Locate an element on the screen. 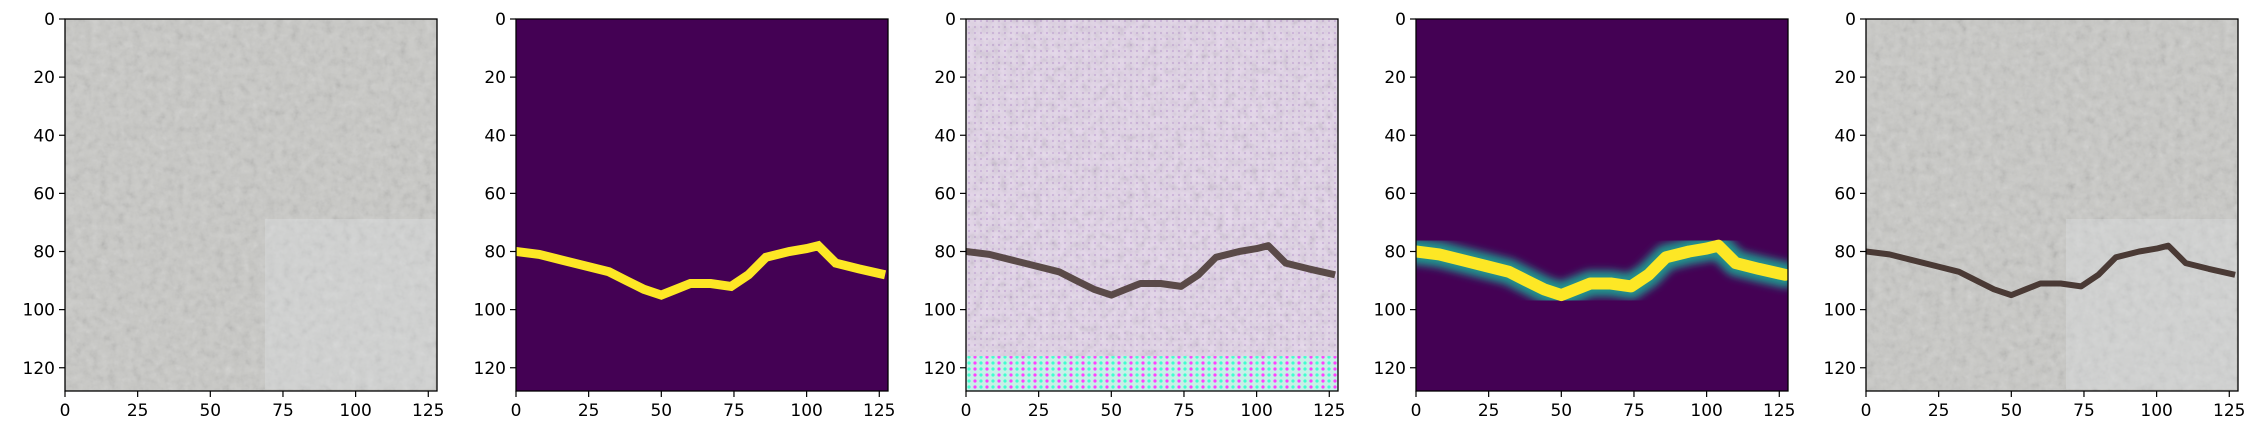  predicted-crack is located at coordinates (1602, 270).